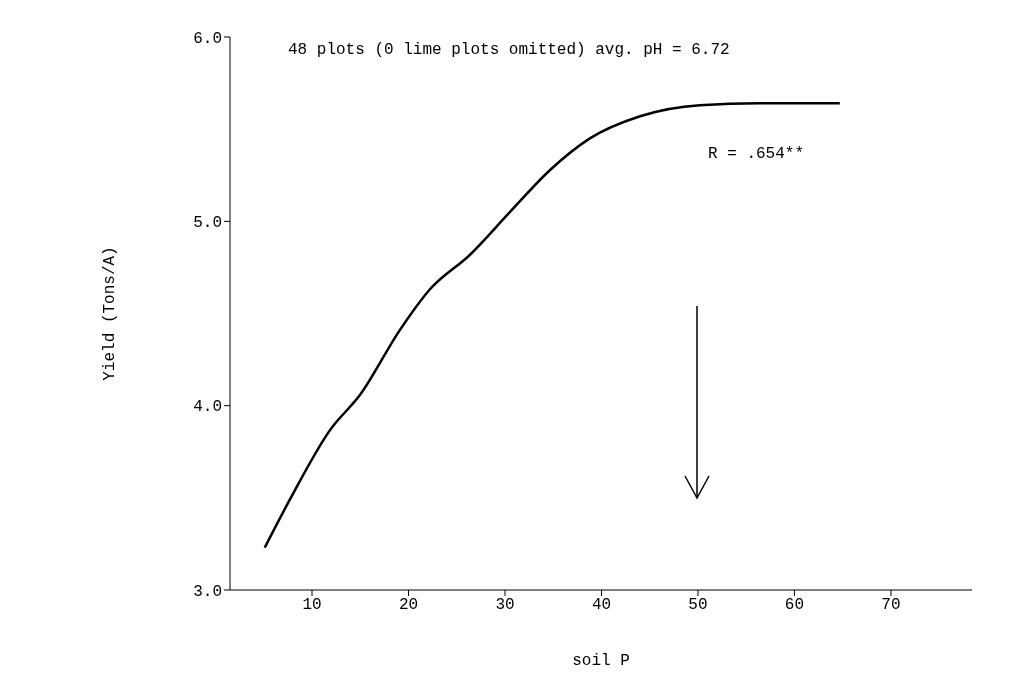 The image size is (1035, 681). I want to click on y-axis-title: Yield (Tons/A), so click(109, 313).